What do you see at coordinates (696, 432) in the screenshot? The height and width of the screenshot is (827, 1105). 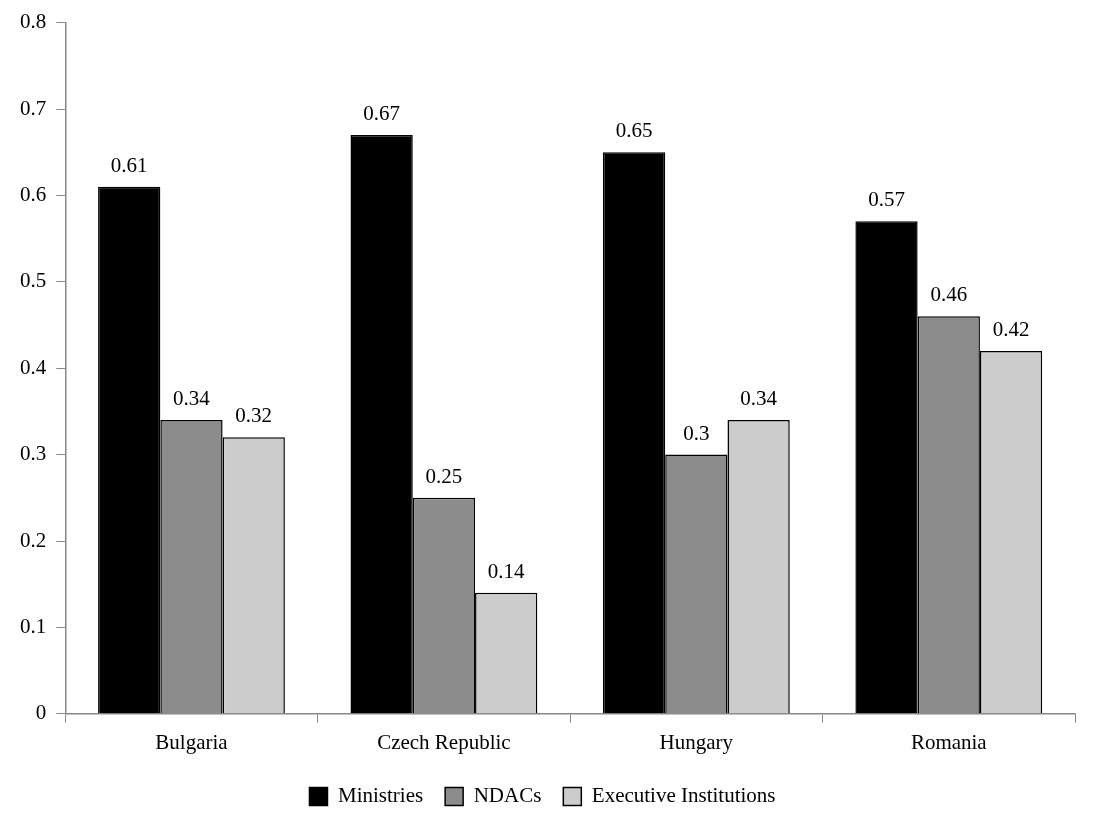 I see `data-label: 0.3` at bounding box center [696, 432].